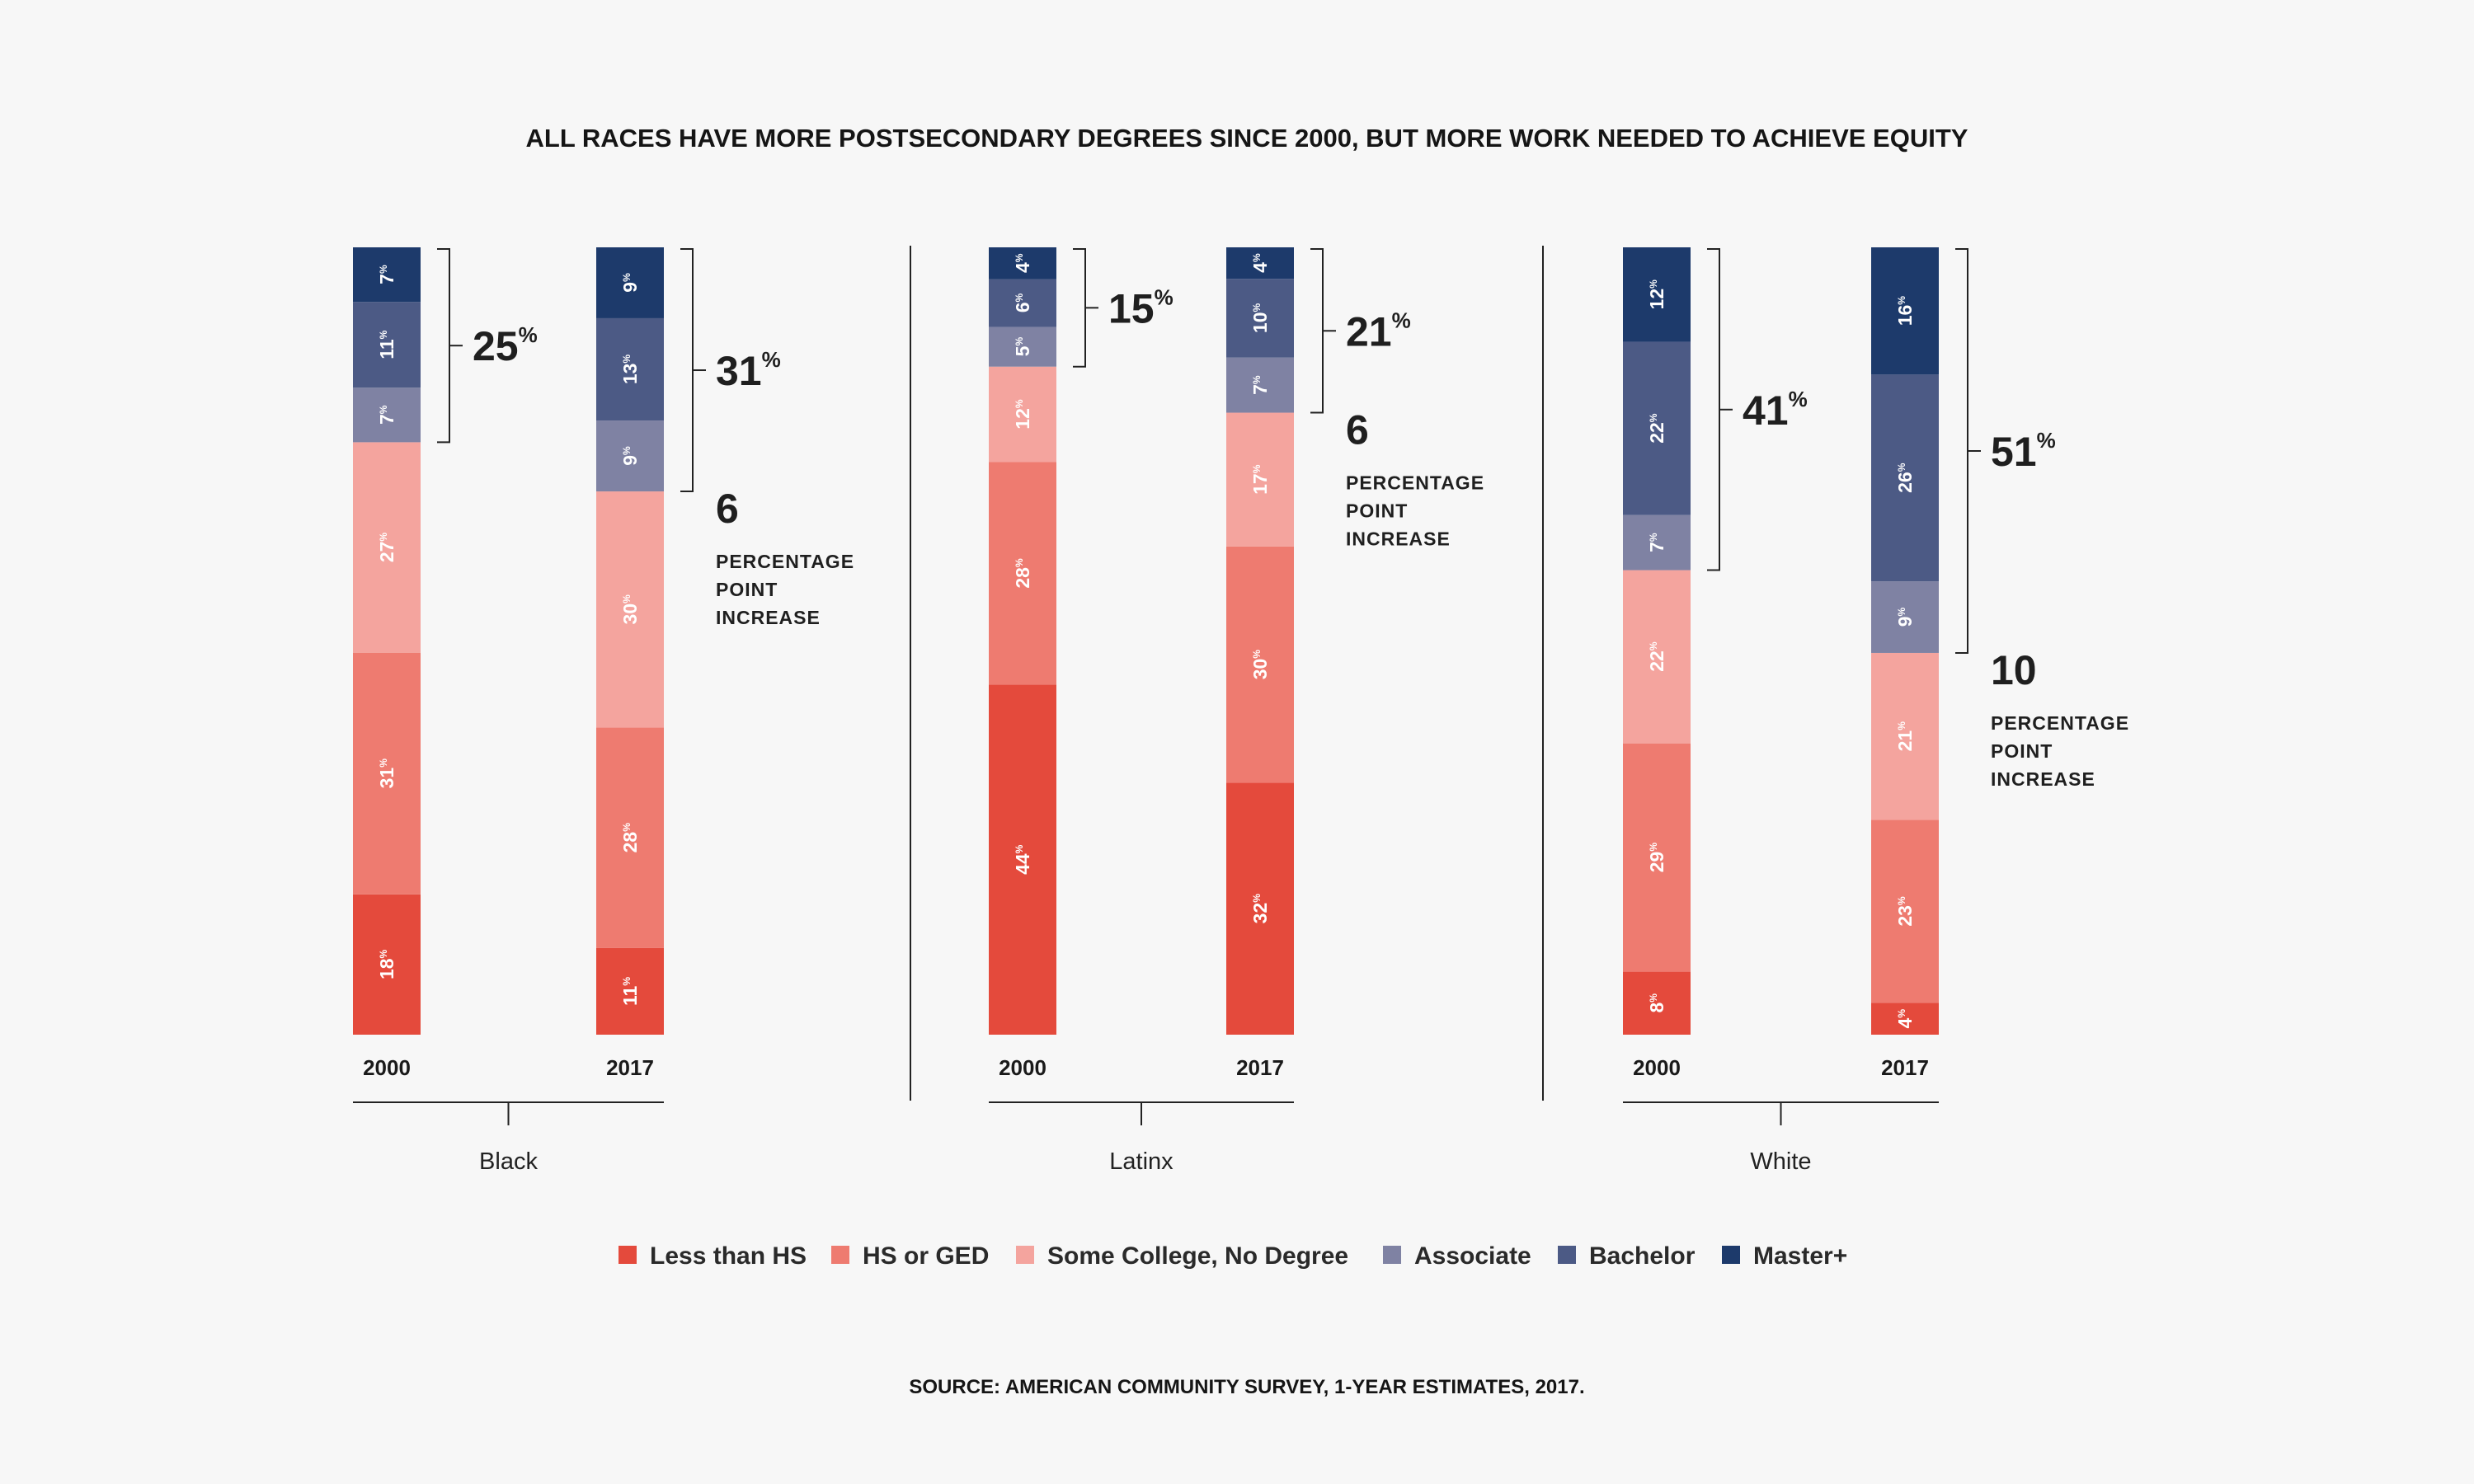  I want to click on increase-value: 10, so click(2014, 670).